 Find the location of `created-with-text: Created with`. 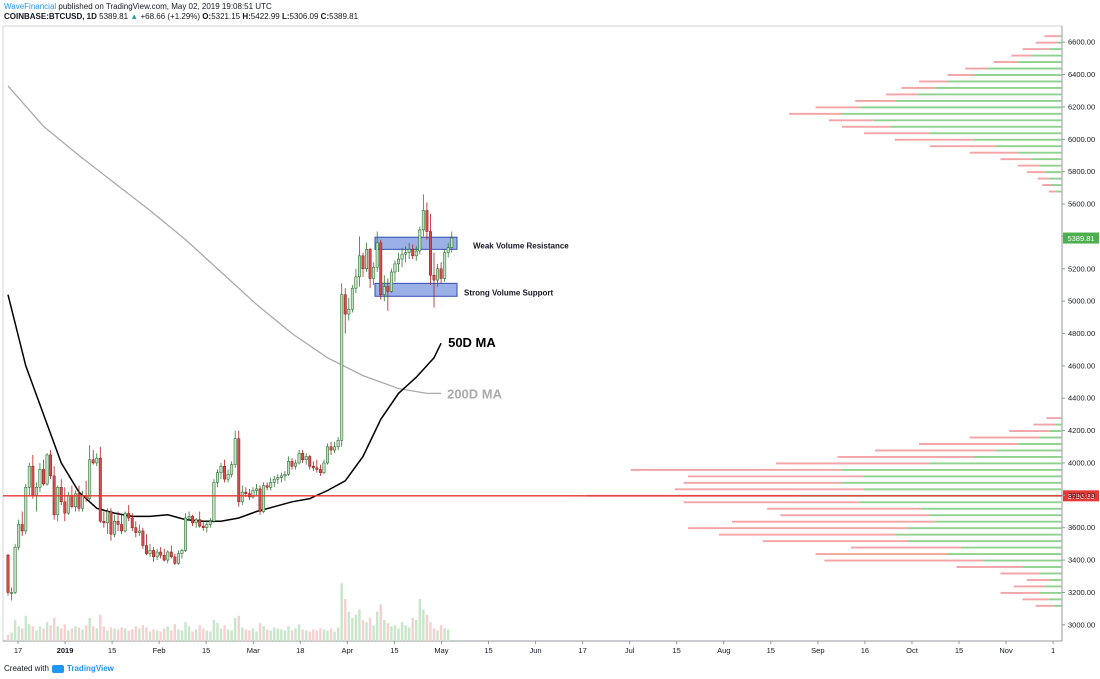

created-with-text: Created with is located at coordinates (26, 668).